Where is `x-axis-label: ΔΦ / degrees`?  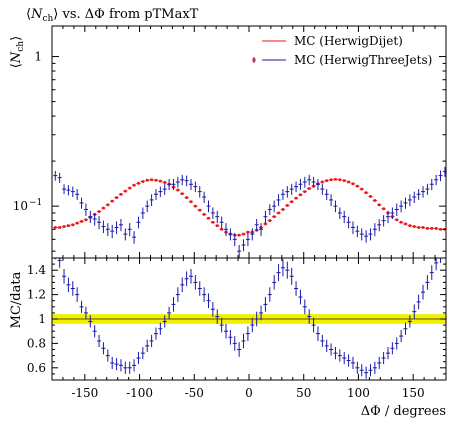
x-axis-label: ΔΦ / degrees is located at coordinates (403, 411).